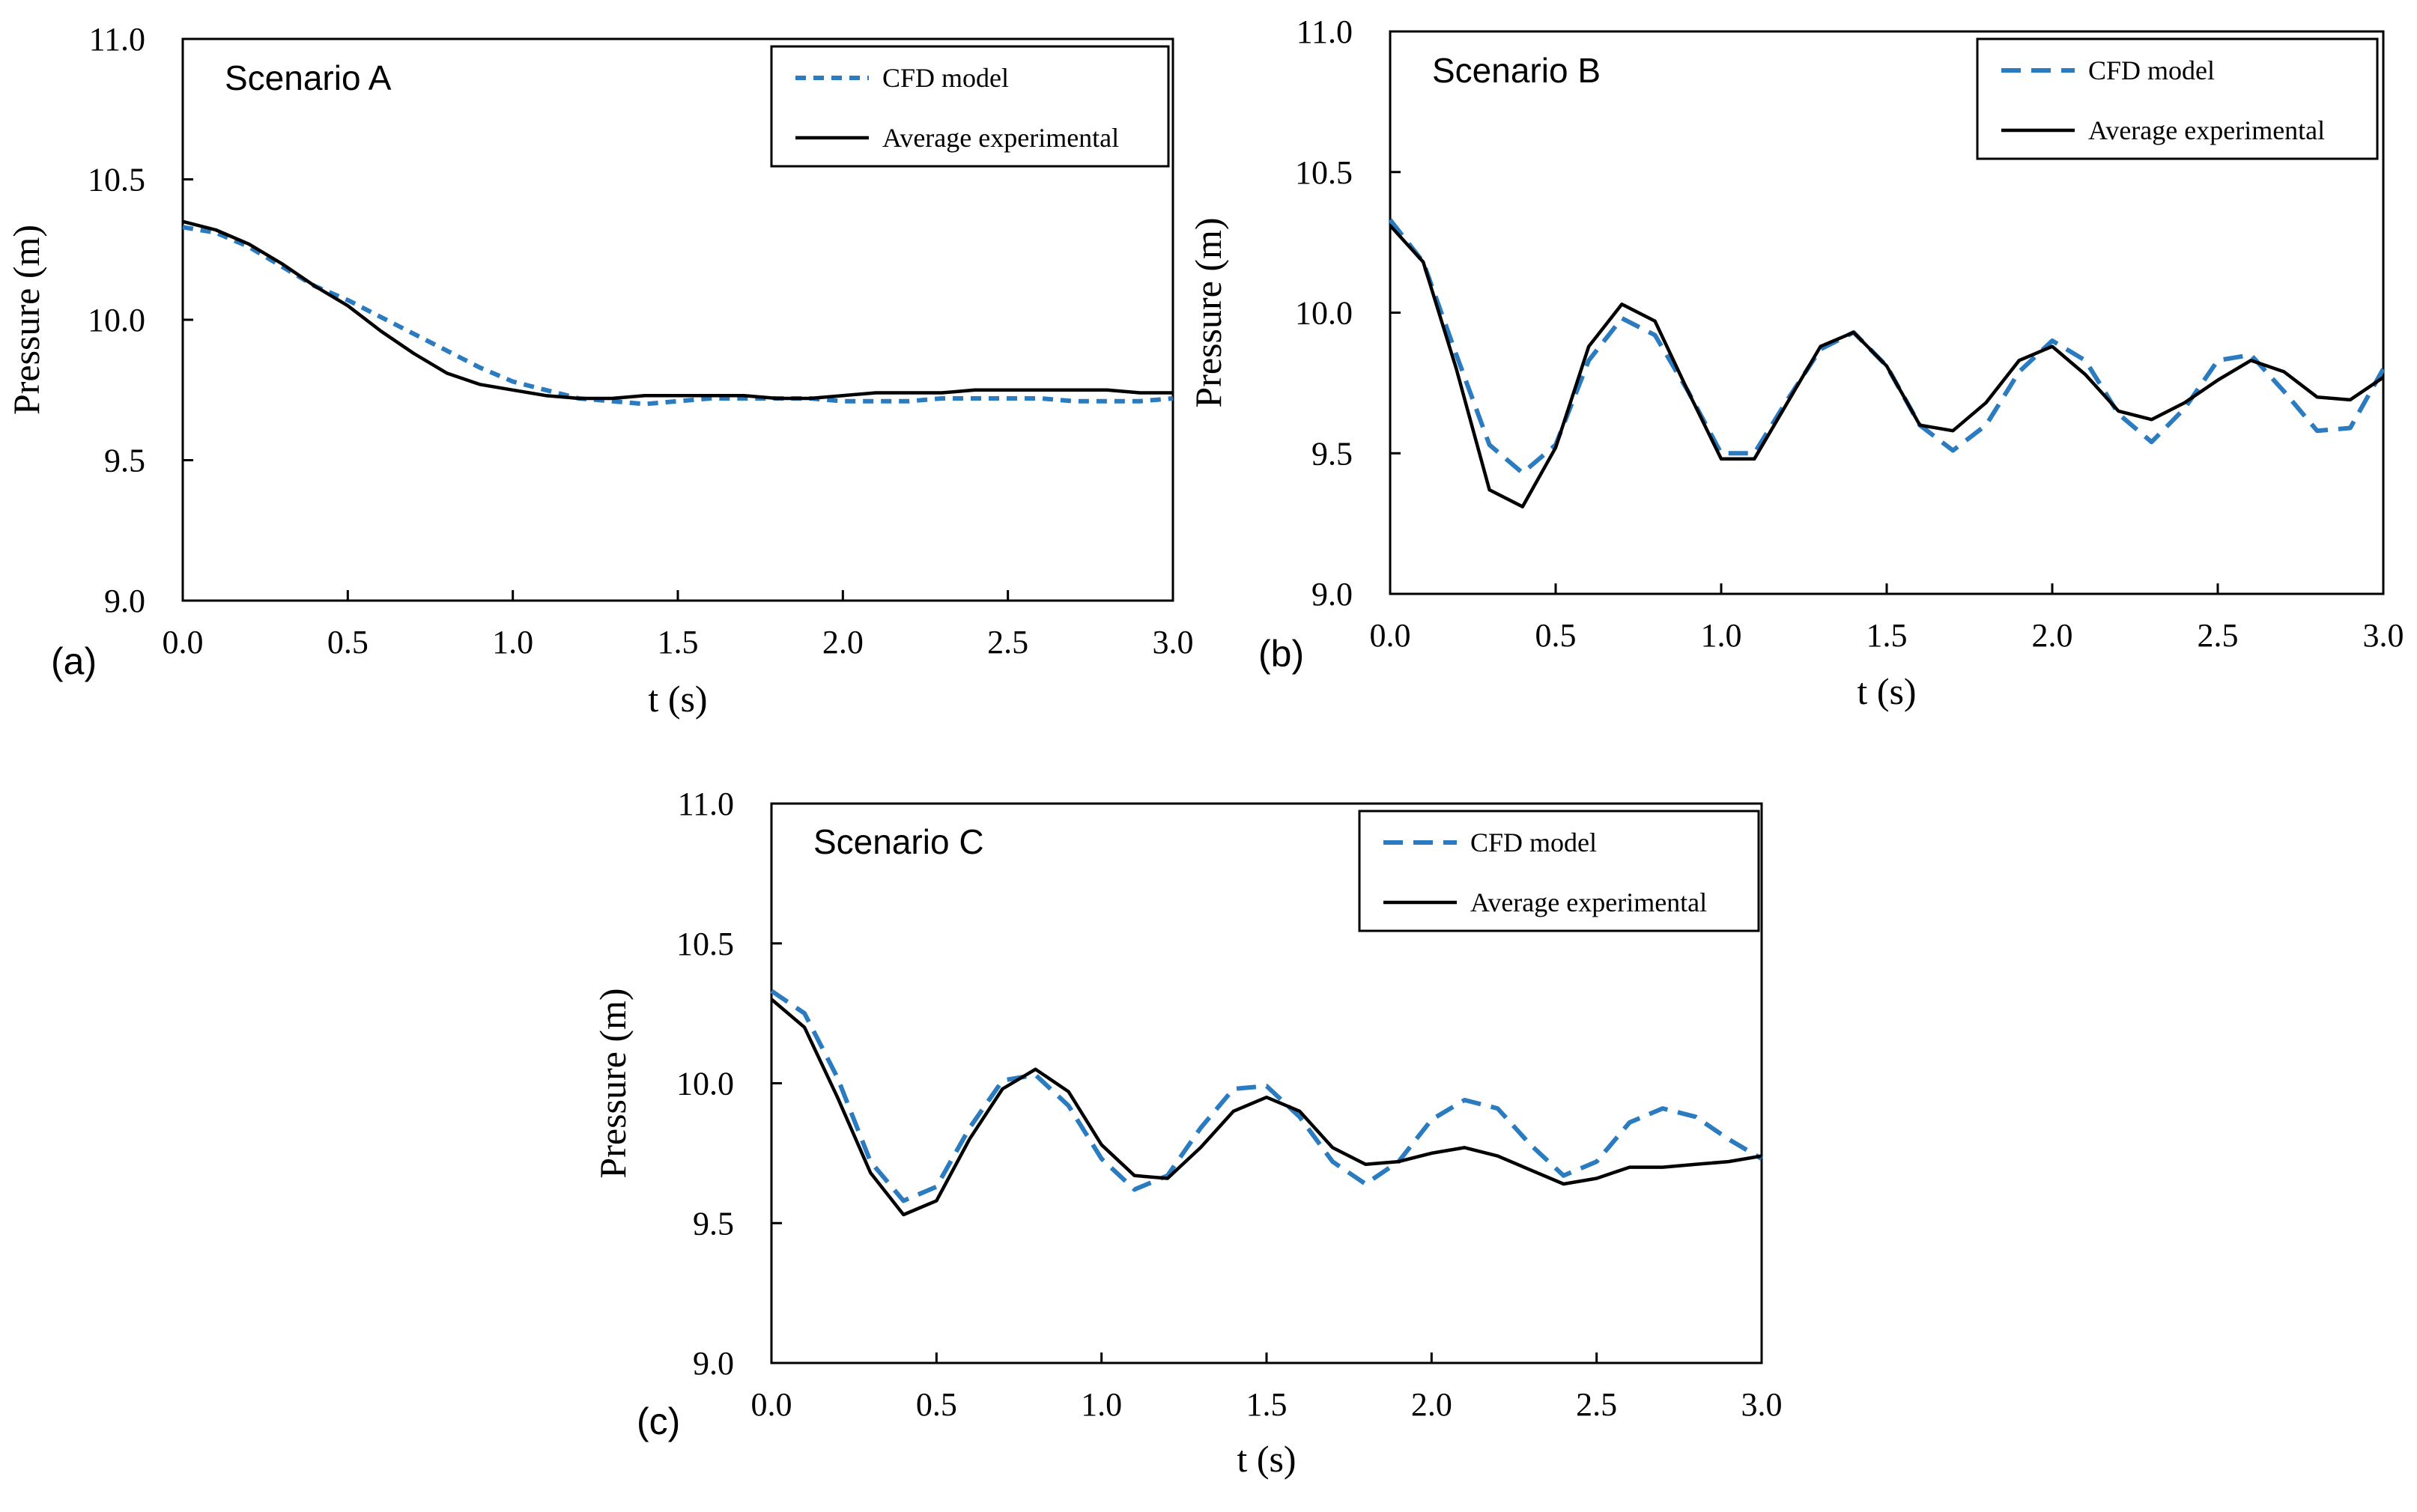 This screenshot has height=1512, width=2417. What do you see at coordinates (1281, 654) in the screenshot?
I see `panel-label: (b)` at bounding box center [1281, 654].